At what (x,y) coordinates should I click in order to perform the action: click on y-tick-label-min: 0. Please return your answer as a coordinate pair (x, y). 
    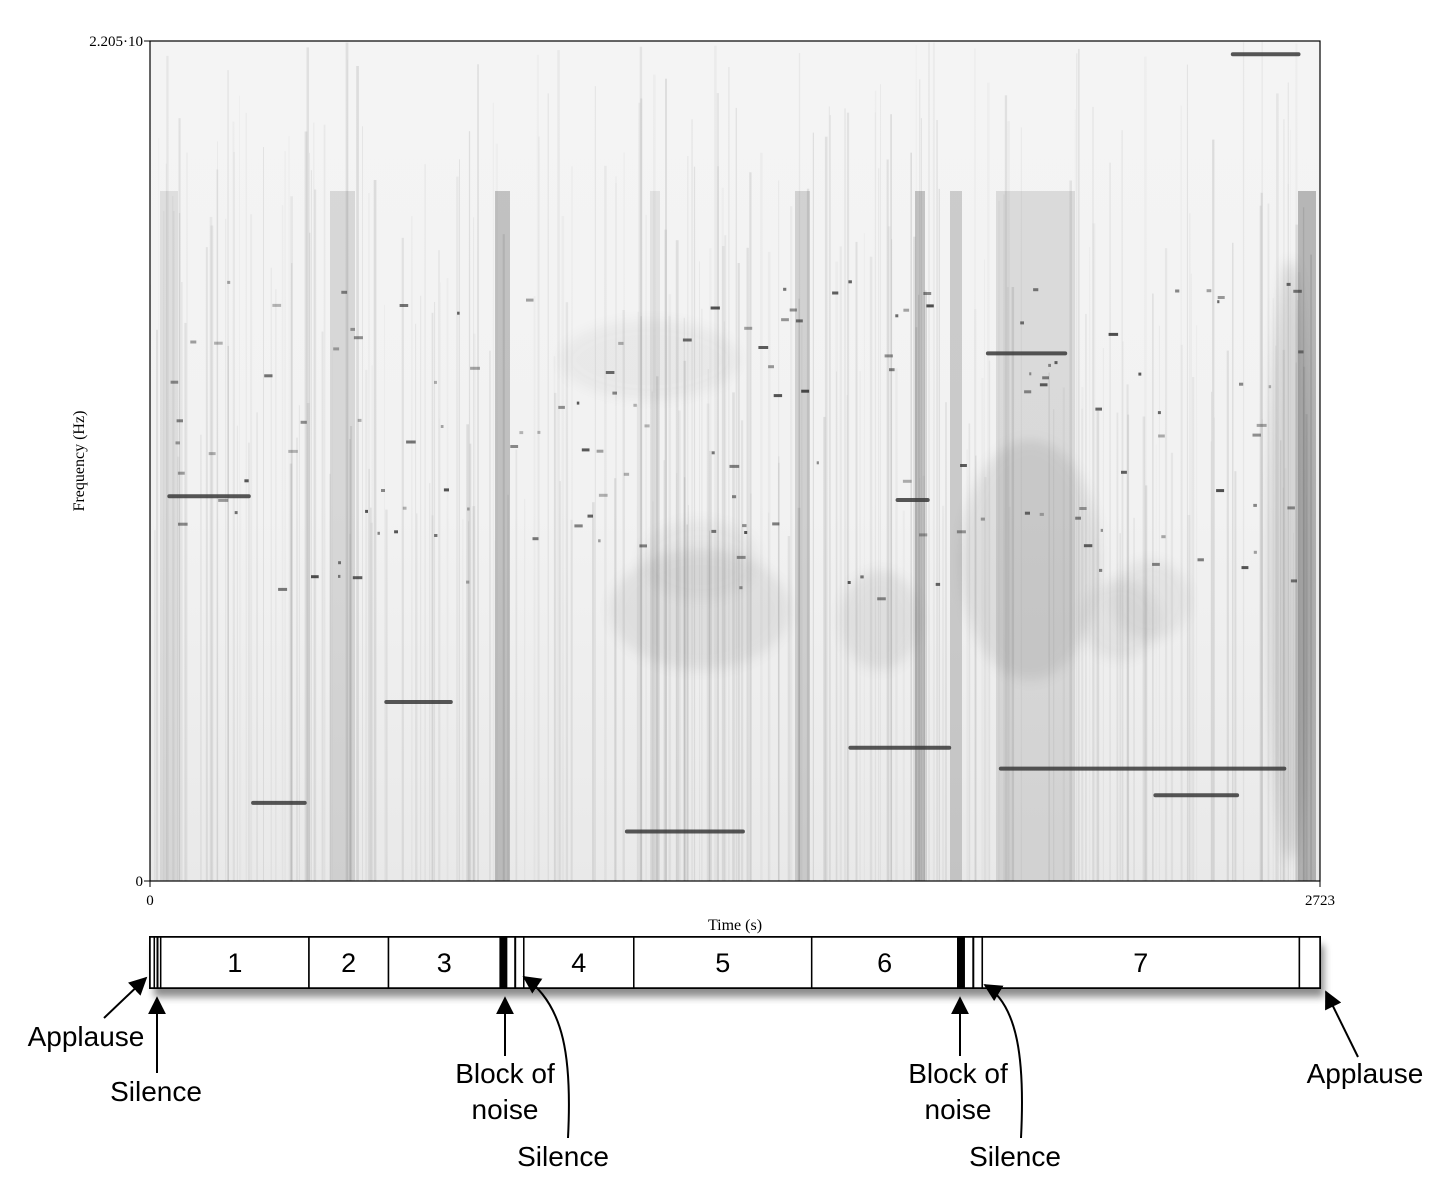
    Looking at the image, I should click on (140, 882).